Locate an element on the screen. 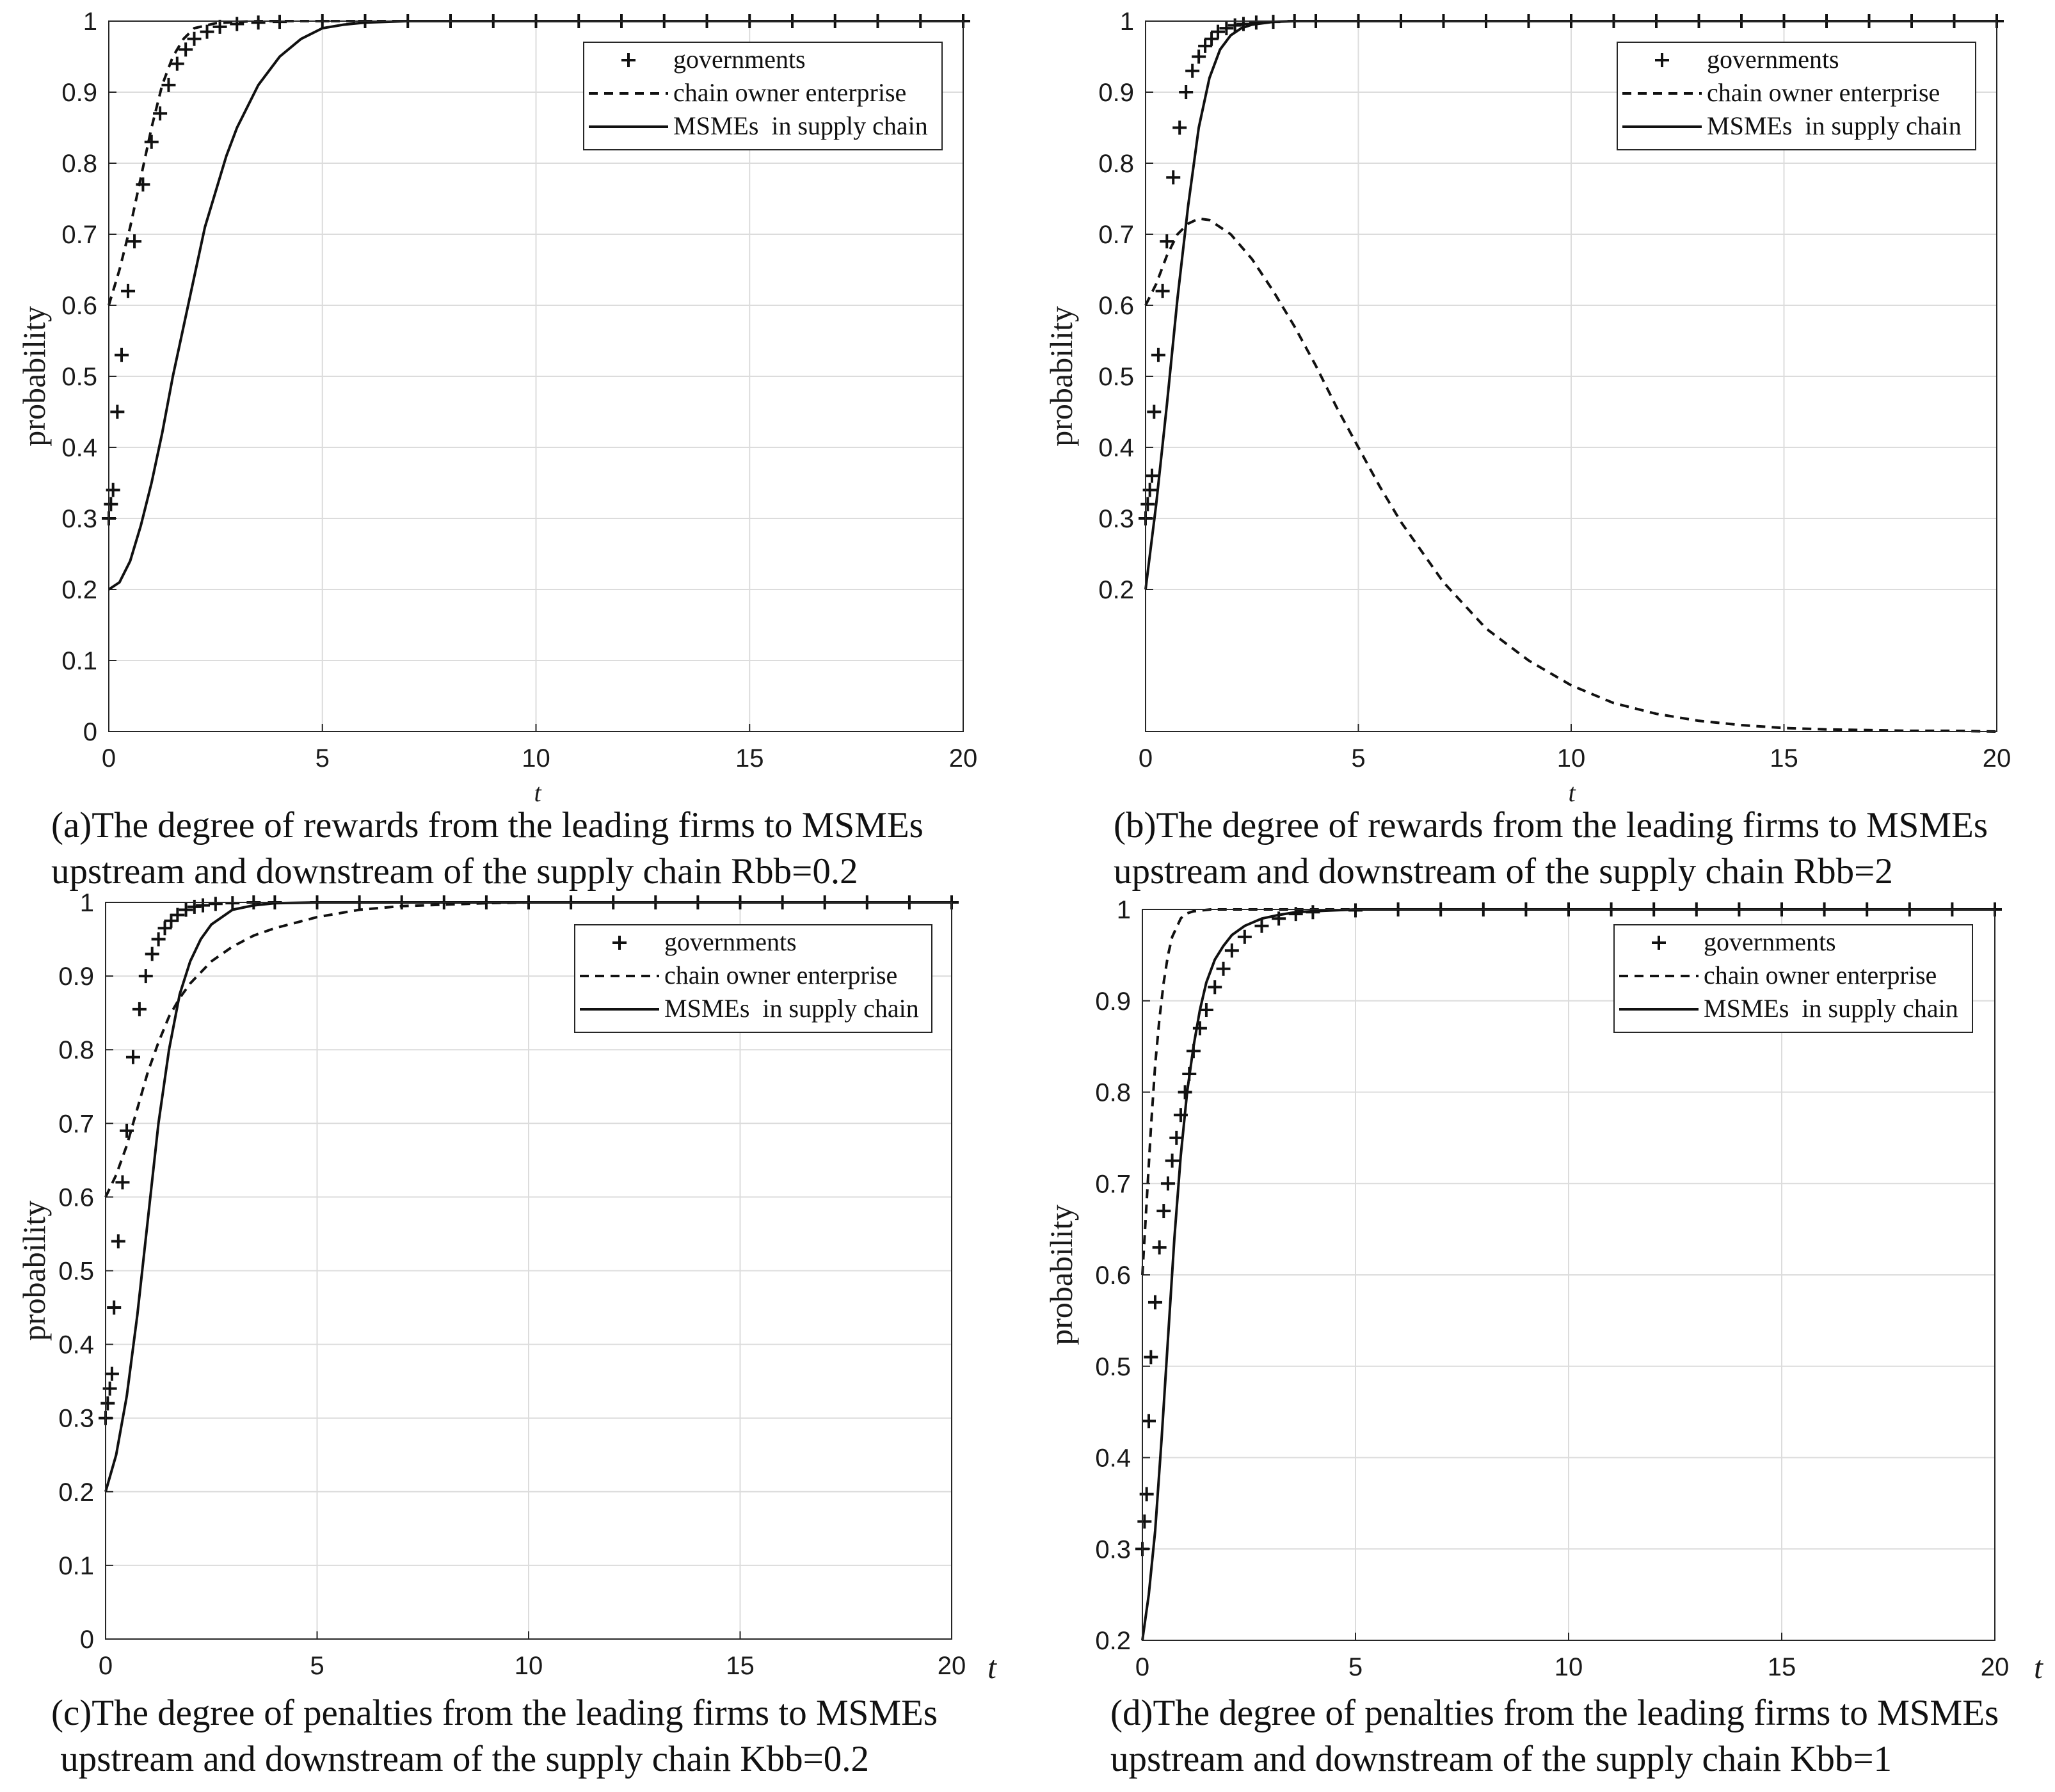  y-tick-label: 0.1 is located at coordinates (79, 661).